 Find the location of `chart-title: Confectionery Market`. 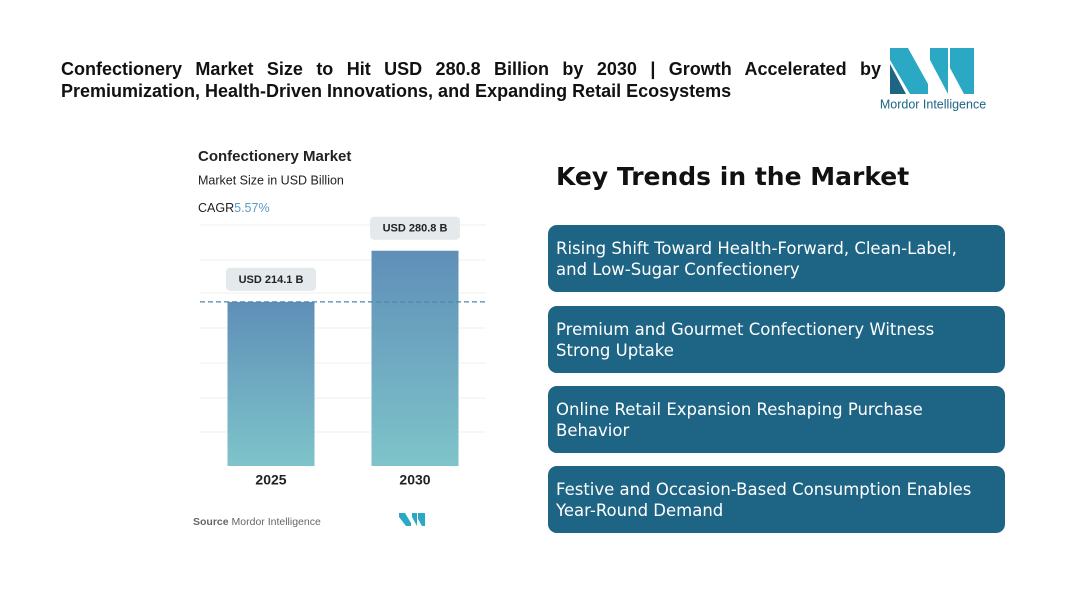

chart-title: Confectionery Market is located at coordinates (274, 156).